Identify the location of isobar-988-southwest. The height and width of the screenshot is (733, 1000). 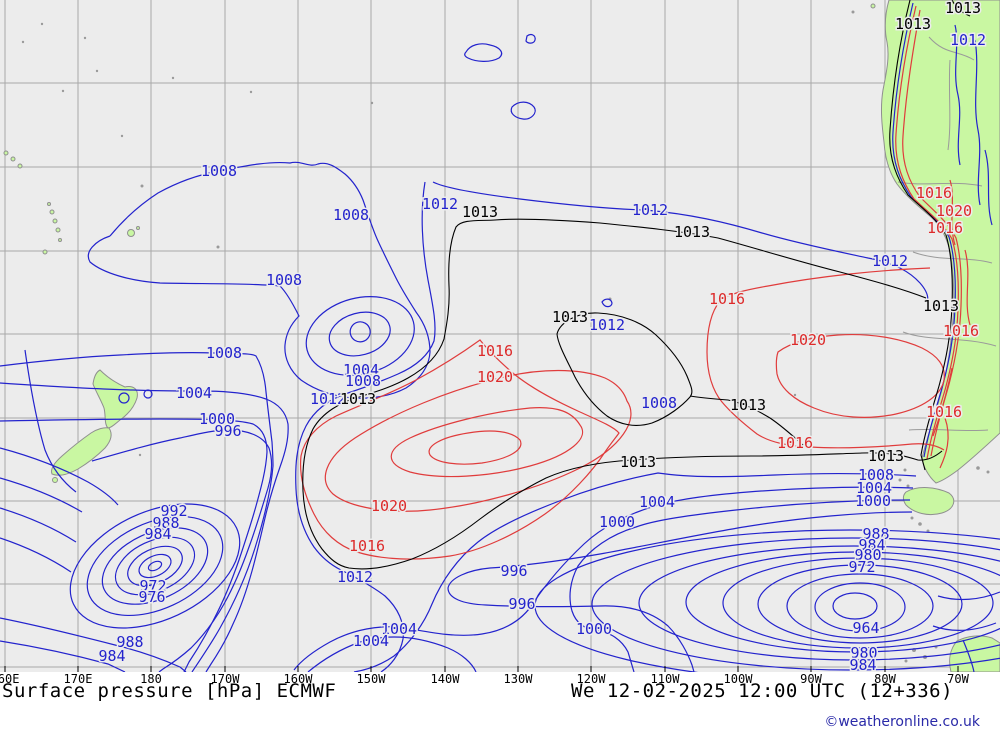
(93, 644).